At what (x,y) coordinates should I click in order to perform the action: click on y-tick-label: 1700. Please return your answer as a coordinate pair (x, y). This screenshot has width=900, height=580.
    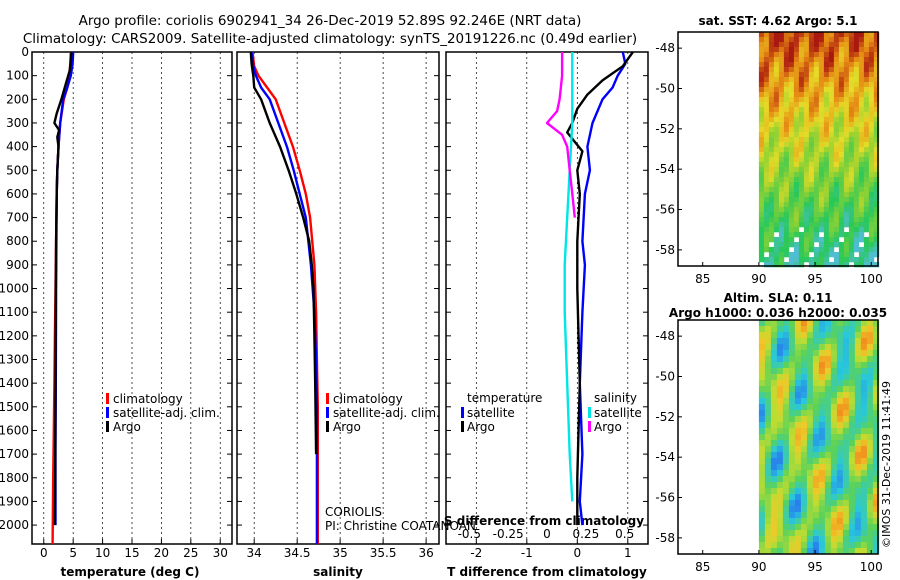
    Looking at the image, I should click on (14, 454).